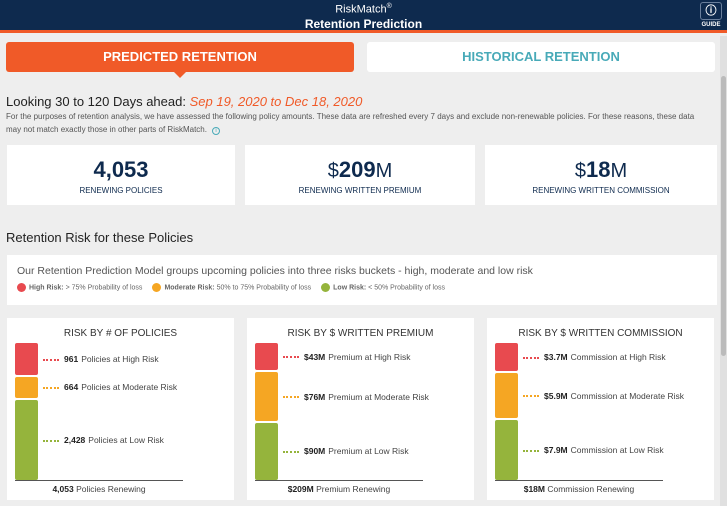  What do you see at coordinates (378, 396) in the screenshot?
I see `data-label-text: Premium at Moderate Risk` at bounding box center [378, 396].